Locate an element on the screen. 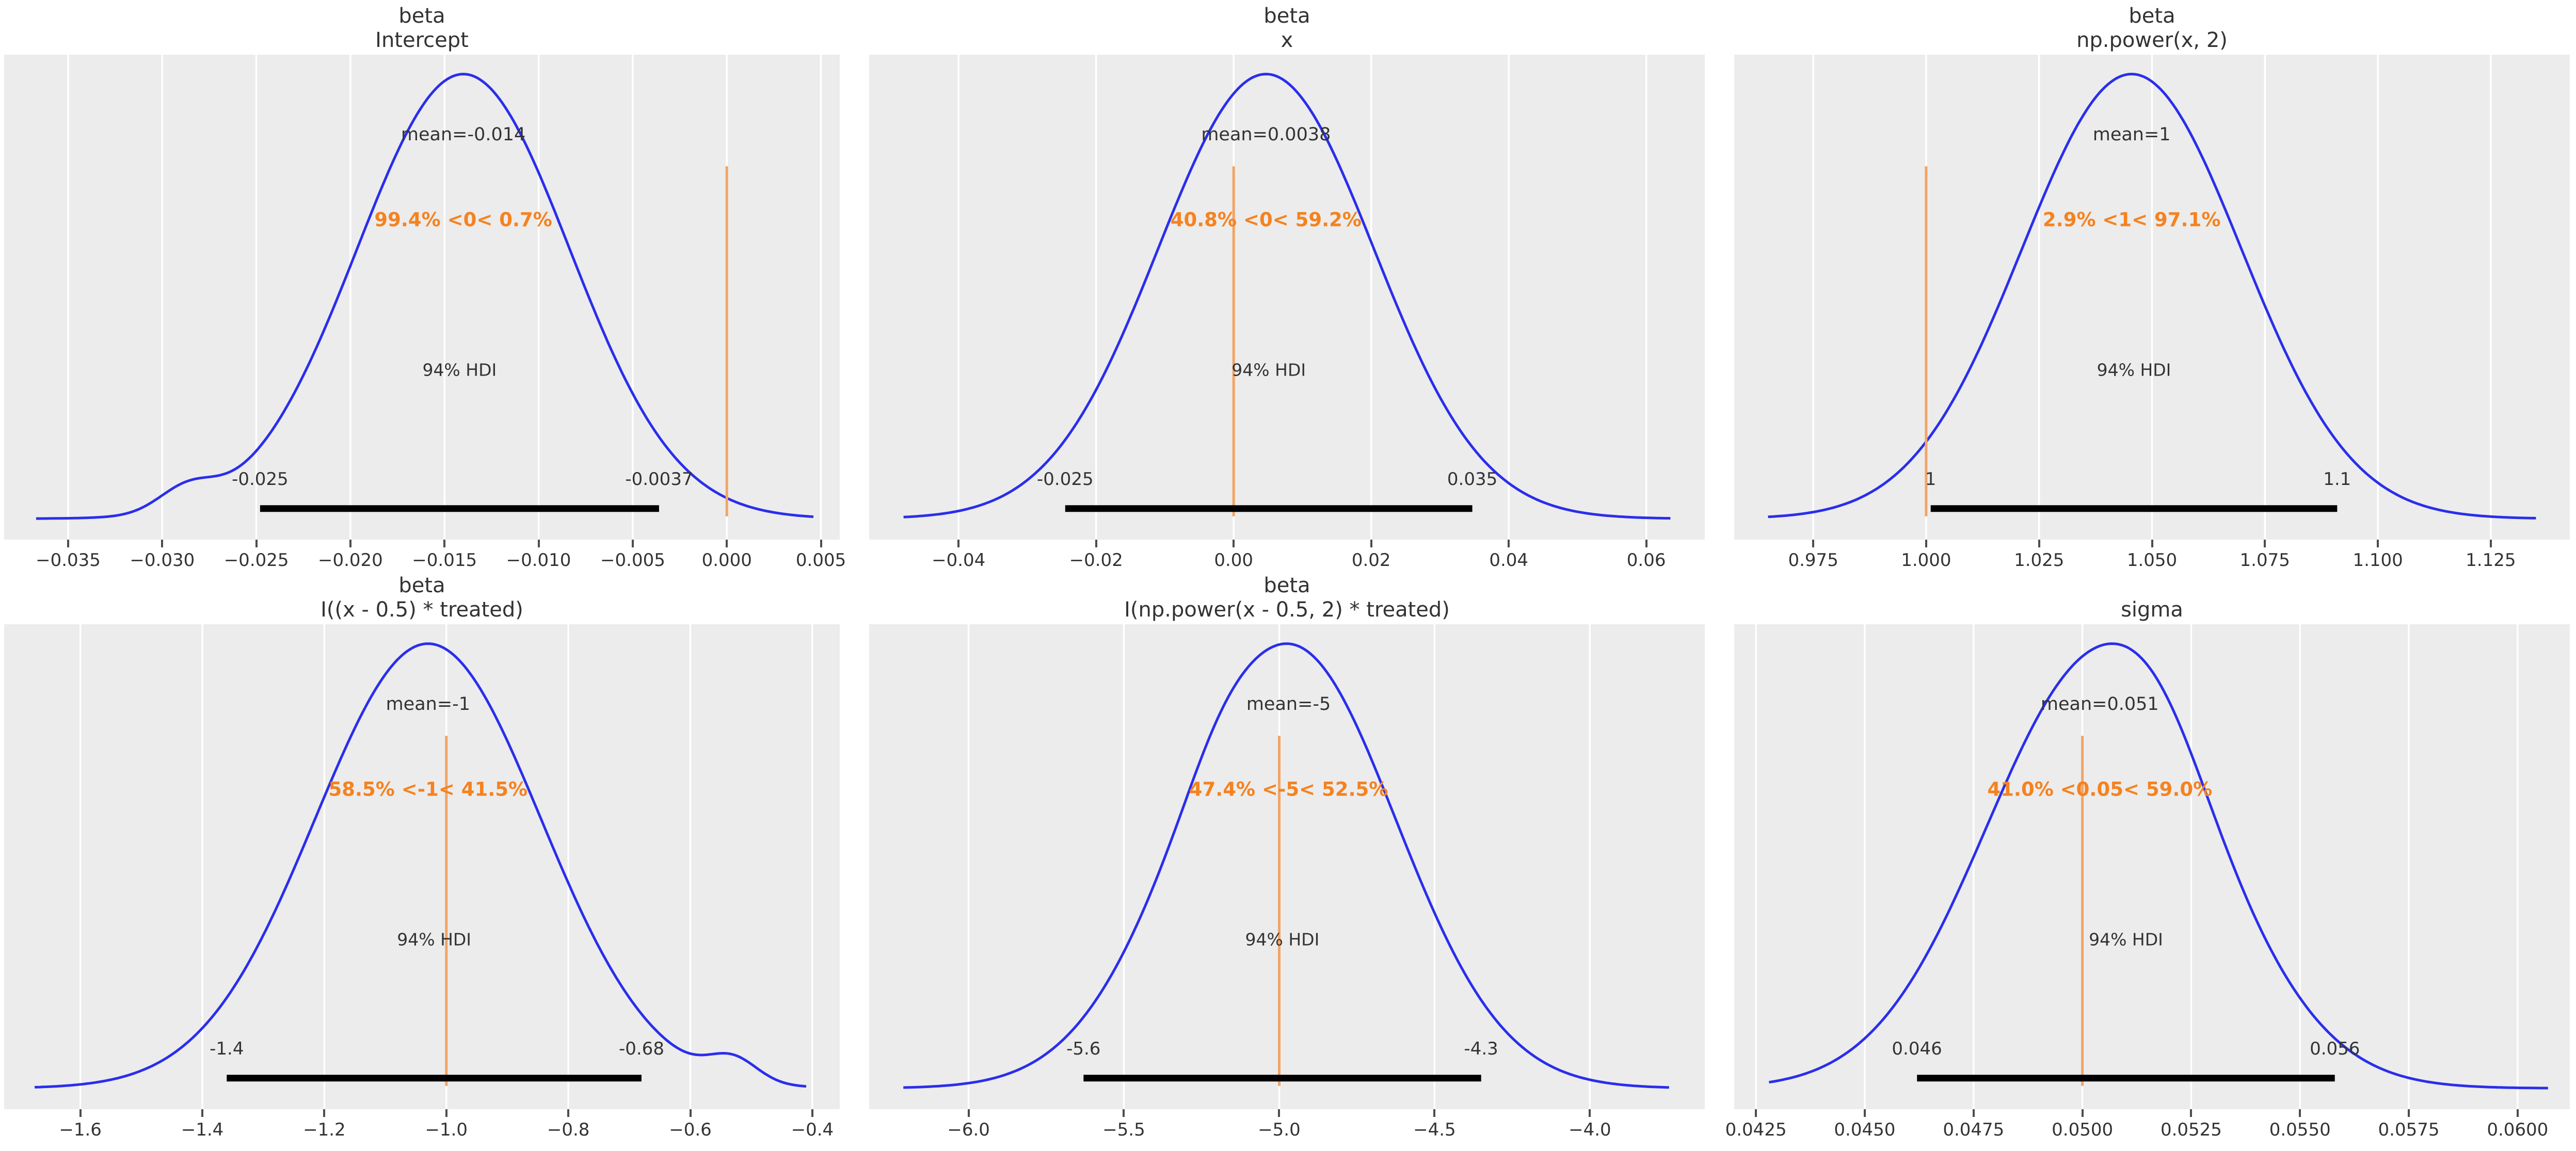 The height and width of the screenshot is (1151, 2576). tick-label: −5.5 is located at coordinates (1123, 1130).